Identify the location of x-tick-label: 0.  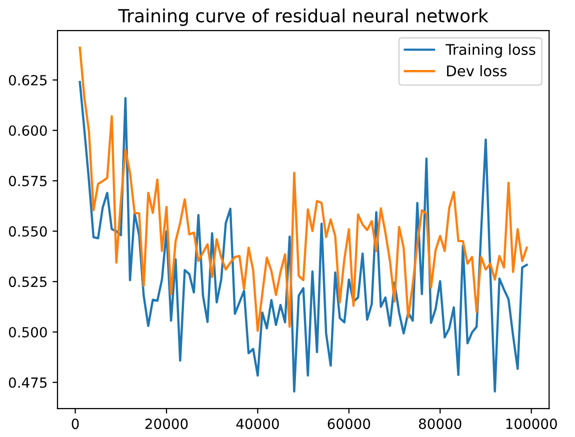
(75, 424).